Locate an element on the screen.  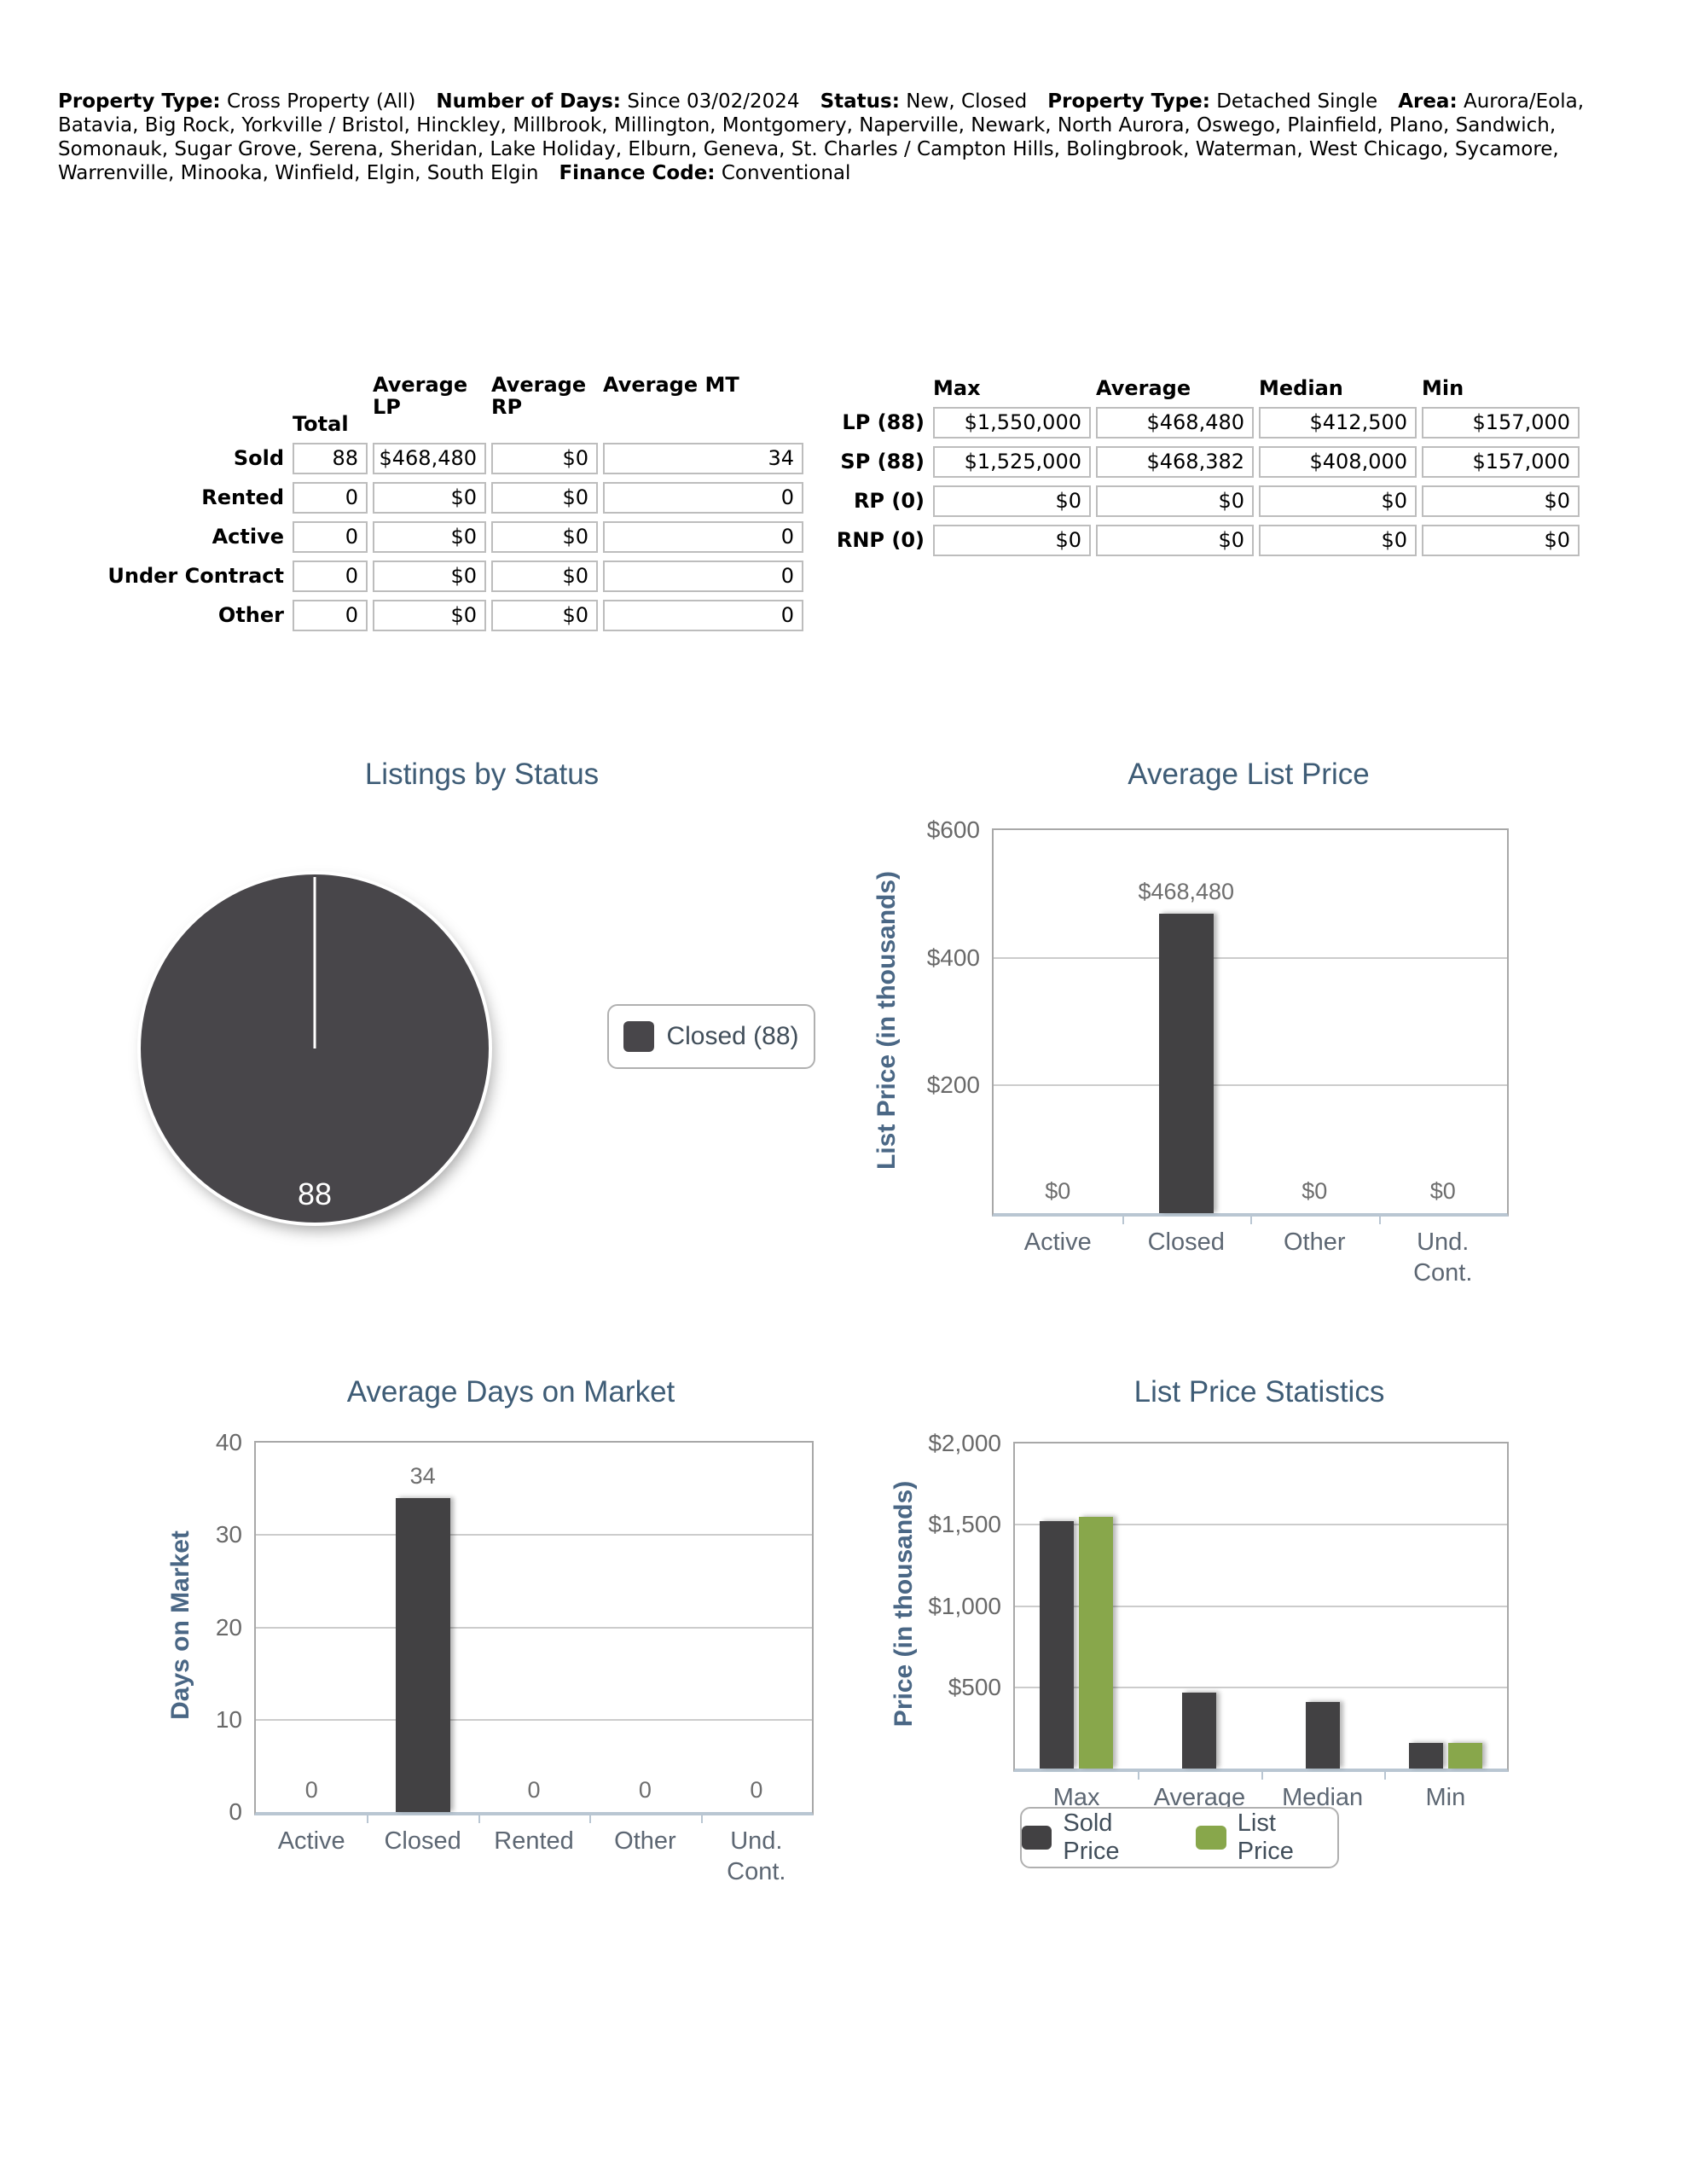
summary-header-average-mt: Average MT is located at coordinates (671, 385).